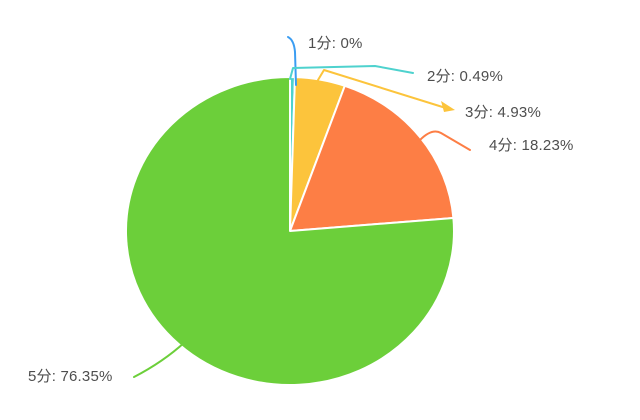 The width and height of the screenshot is (640, 420). I want to click on pie-slice-4fen, so click(372, 158).